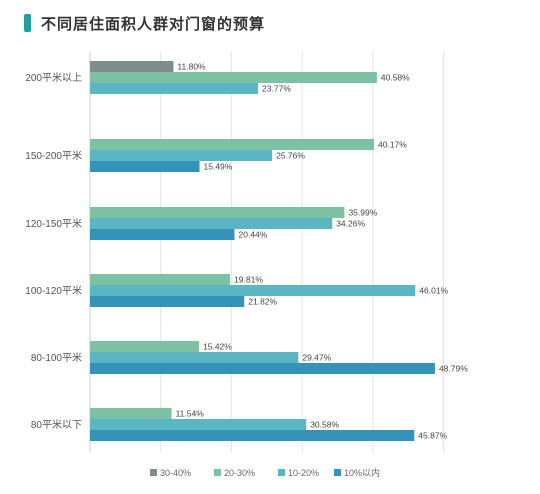 The image size is (540, 494). I want to click on category-tick-label: 120-150平米, so click(53, 223).